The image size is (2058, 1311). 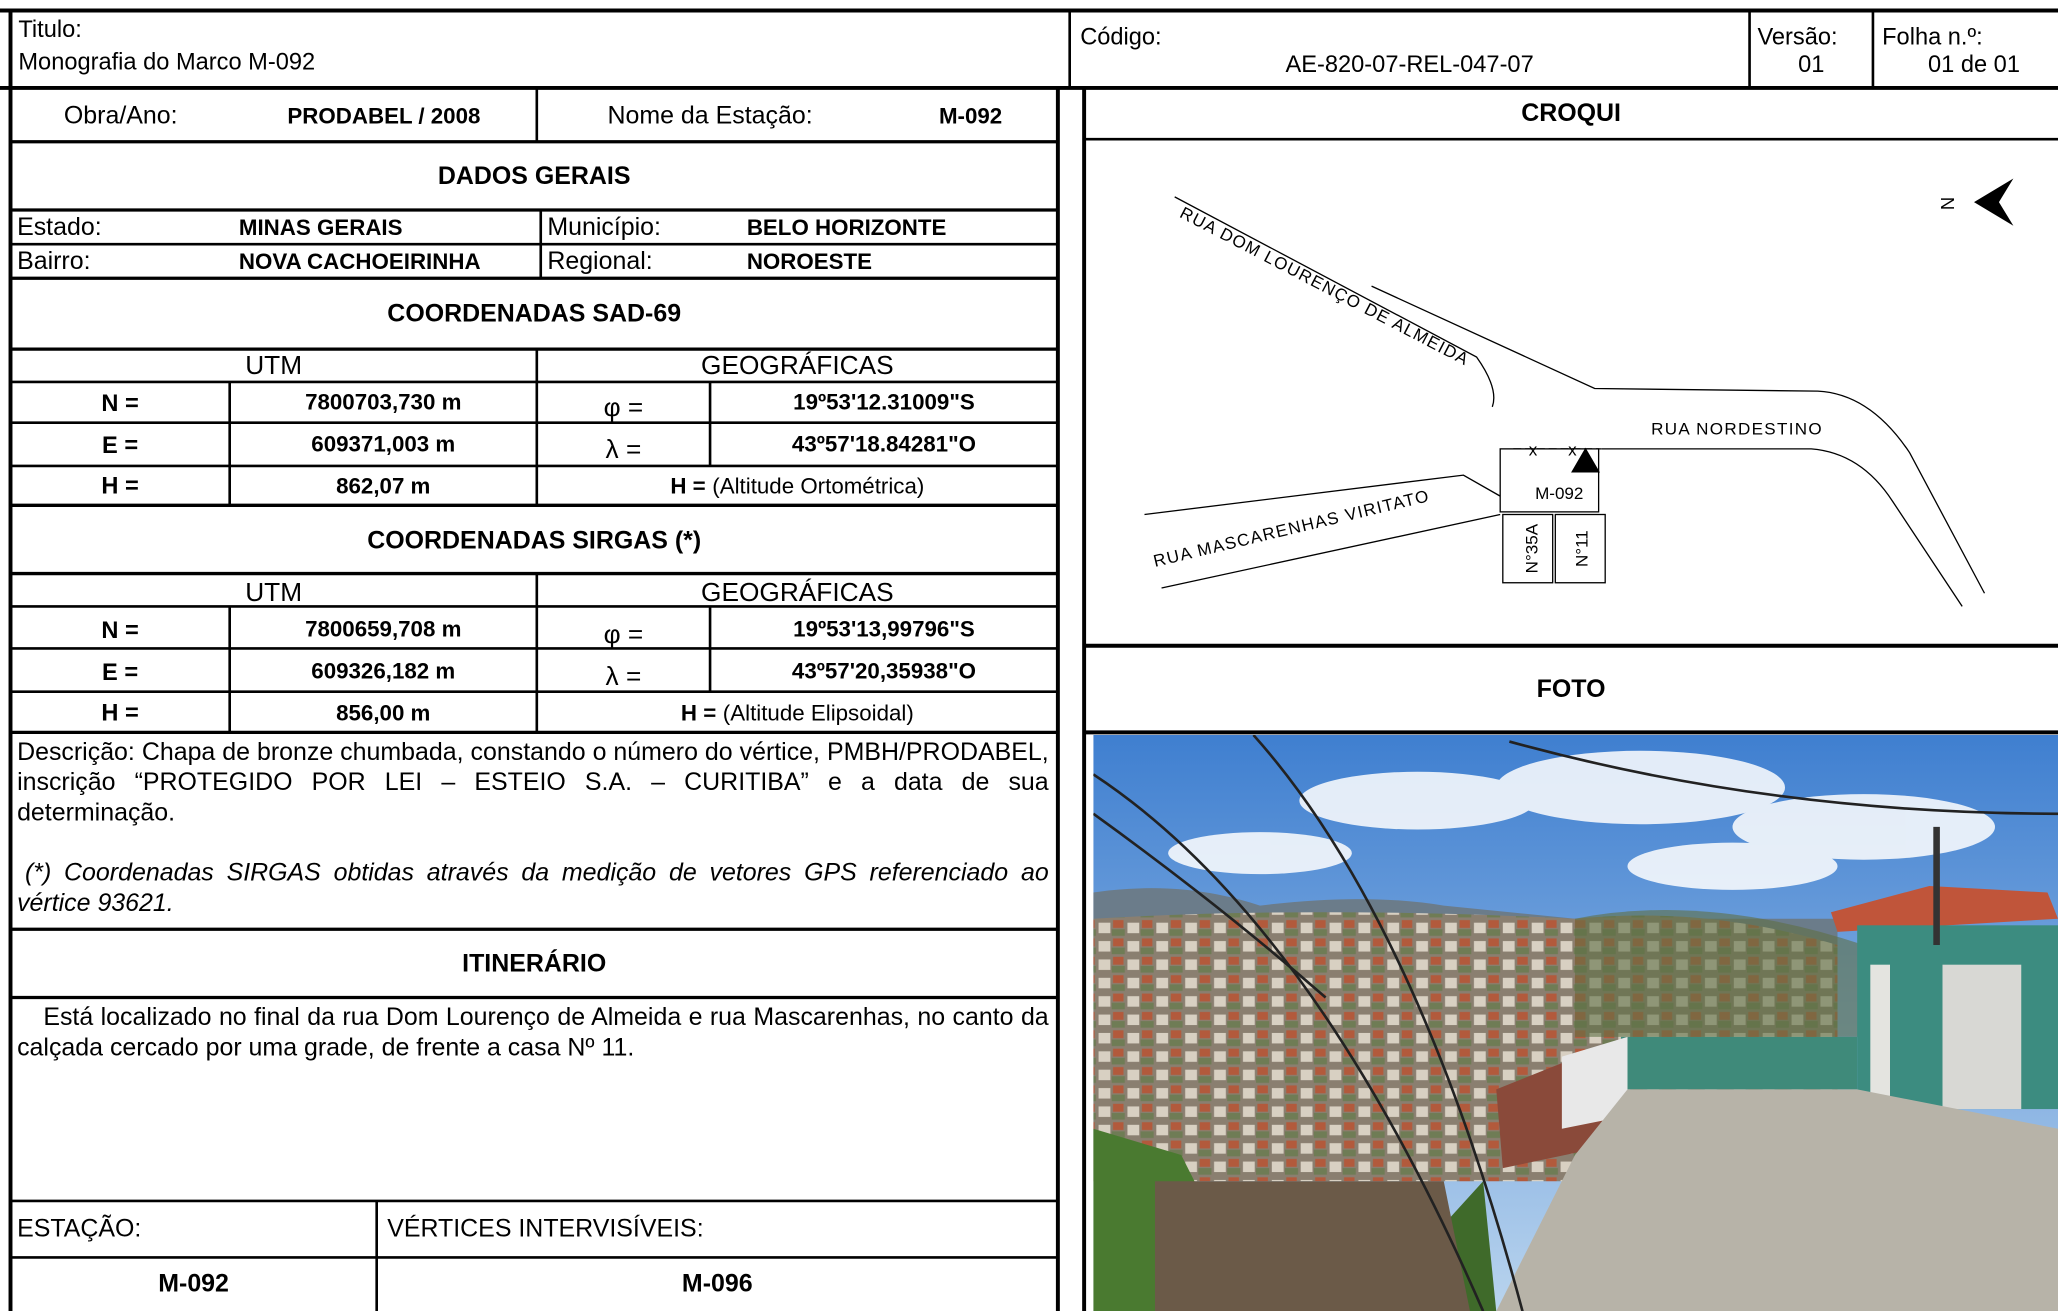 I want to click on section-title: DADOS GERAIS, so click(x=534, y=176).